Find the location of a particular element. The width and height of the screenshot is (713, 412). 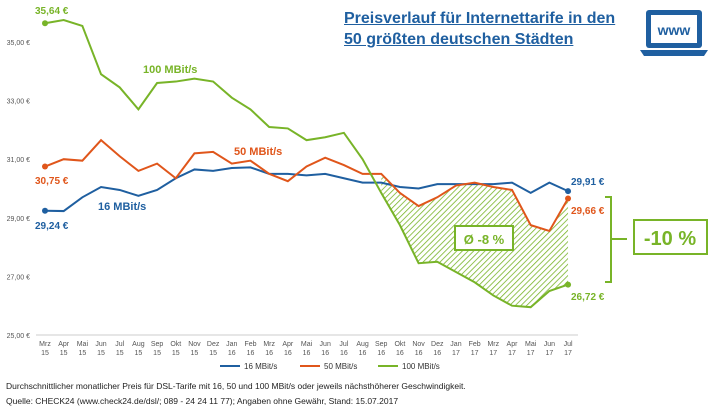

avg-box is located at coordinates (484, 238).